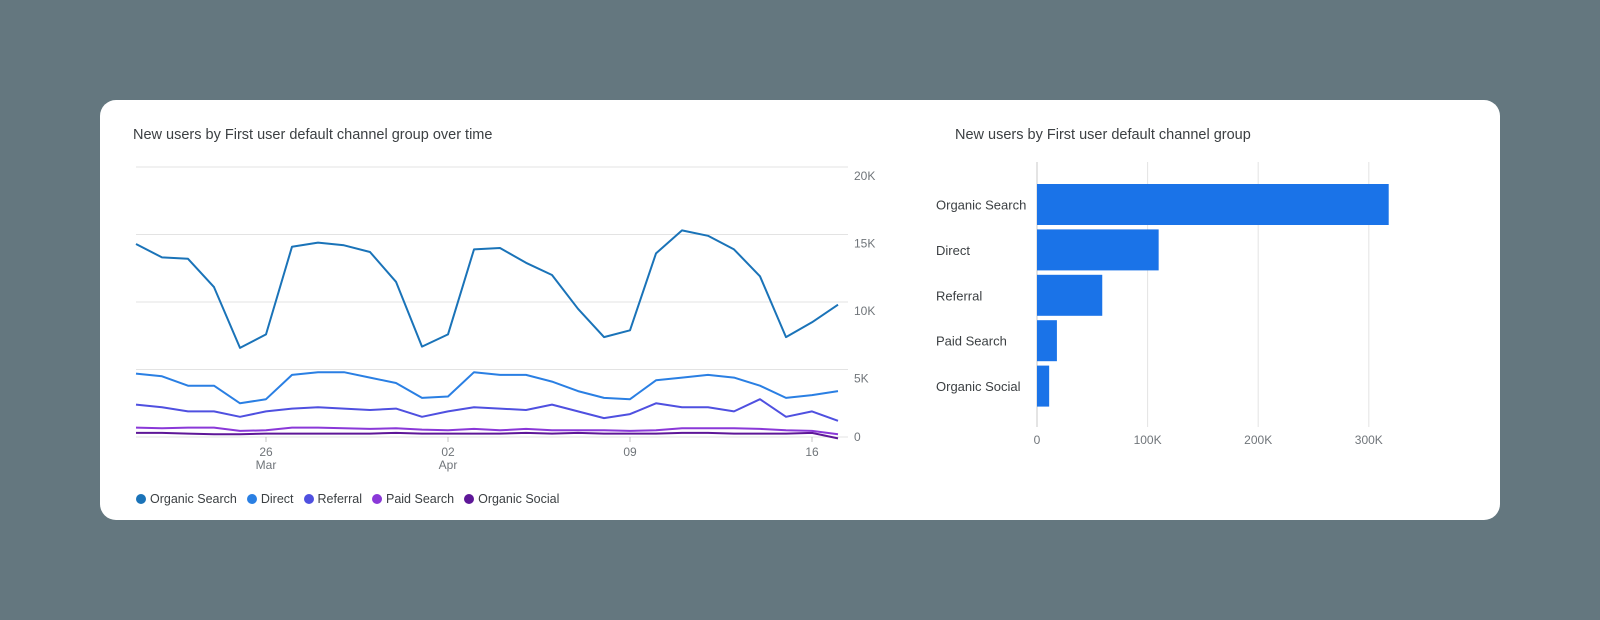 This screenshot has height=620, width=1600. Describe the element at coordinates (448, 452) in the screenshot. I see `x-tick-label: 02` at that location.